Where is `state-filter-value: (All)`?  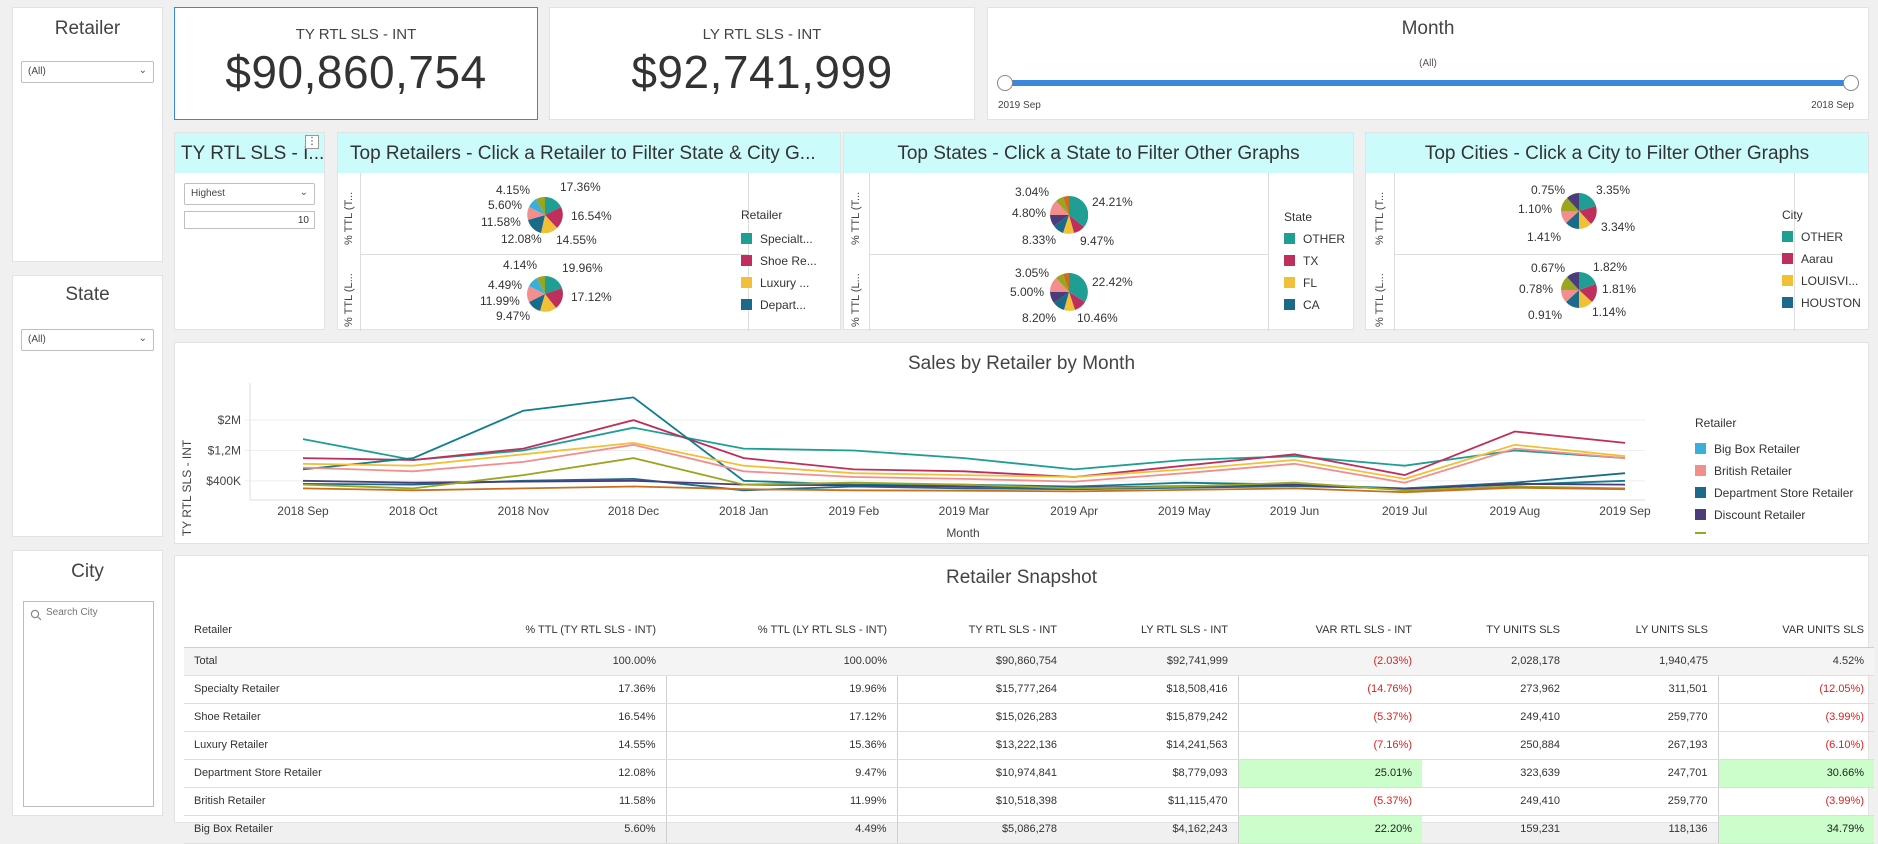 state-filter-value: (All) is located at coordinates (37, 339).